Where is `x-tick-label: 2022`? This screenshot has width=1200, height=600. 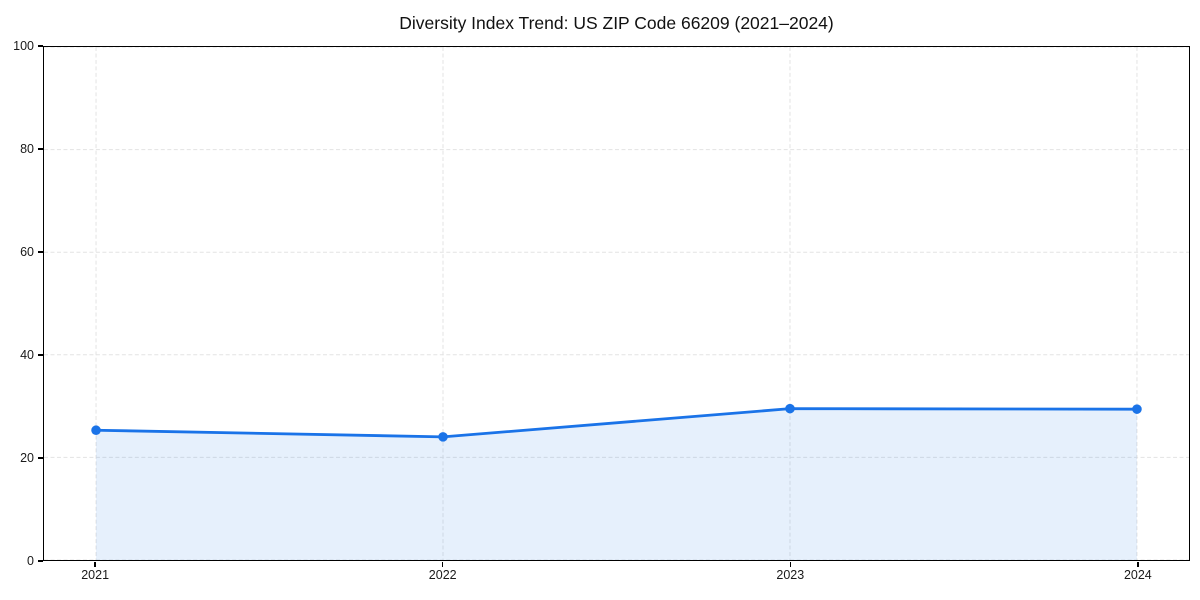
x-tick-label: 2022 is located at coordinates (442, 575).